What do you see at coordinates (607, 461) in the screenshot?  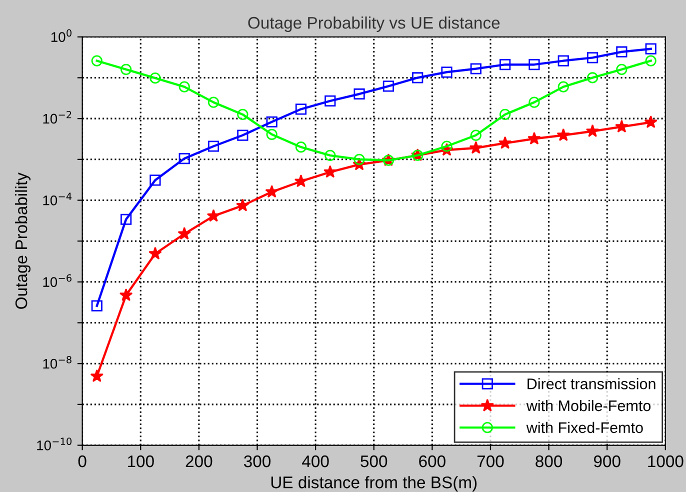 I see `x-tick-label: 900` at bounding box center [607, 461].